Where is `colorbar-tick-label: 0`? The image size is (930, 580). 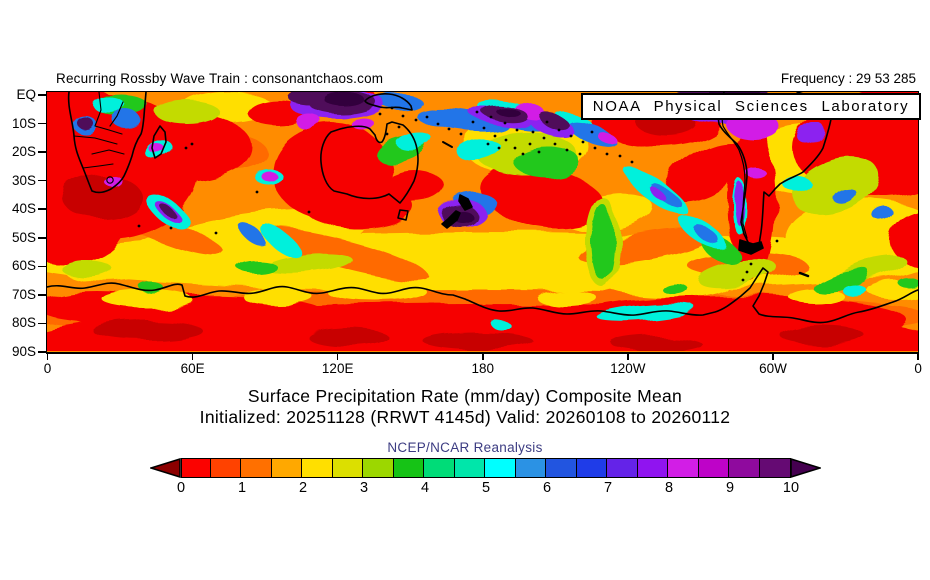
colorbar-tick-label: 0 is located at coordinates (181, 488).